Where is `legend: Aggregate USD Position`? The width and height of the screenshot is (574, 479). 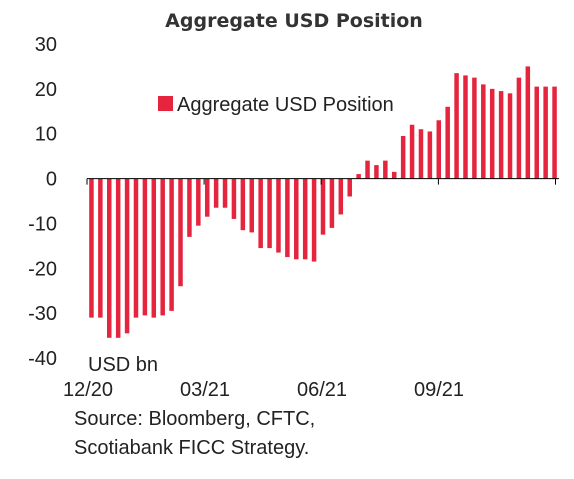
legend: Aggregate USD Position is located at coordinates (276, 105).